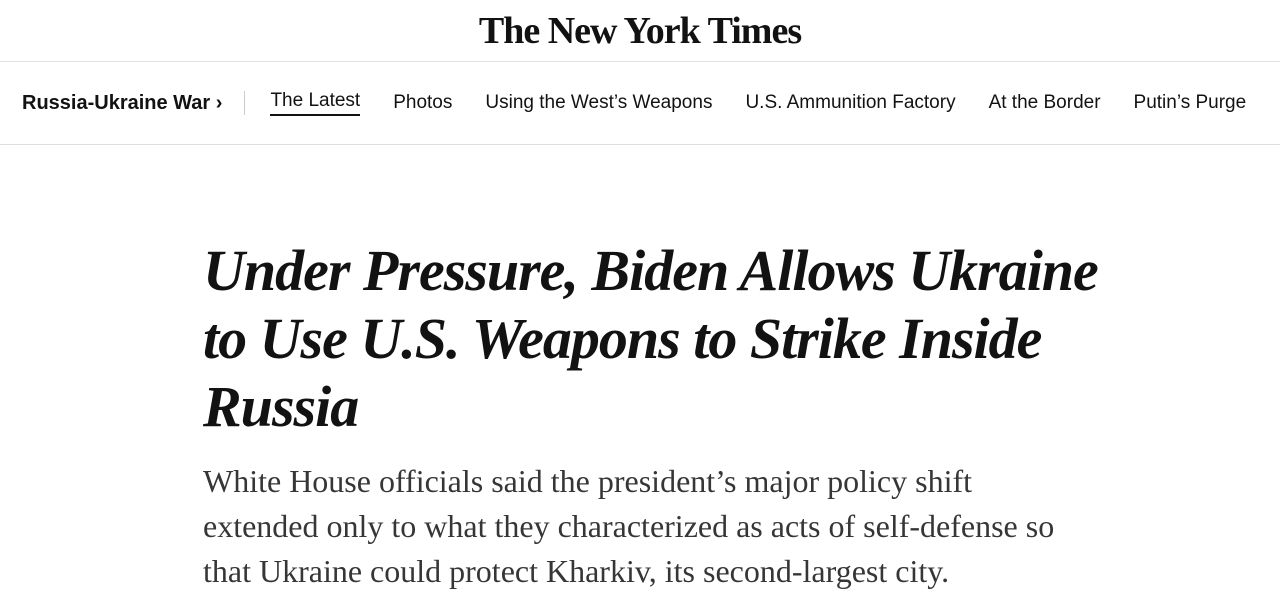 The image size is (1280, 612). I want to click on nav-link: Photos, so click(423, 102).